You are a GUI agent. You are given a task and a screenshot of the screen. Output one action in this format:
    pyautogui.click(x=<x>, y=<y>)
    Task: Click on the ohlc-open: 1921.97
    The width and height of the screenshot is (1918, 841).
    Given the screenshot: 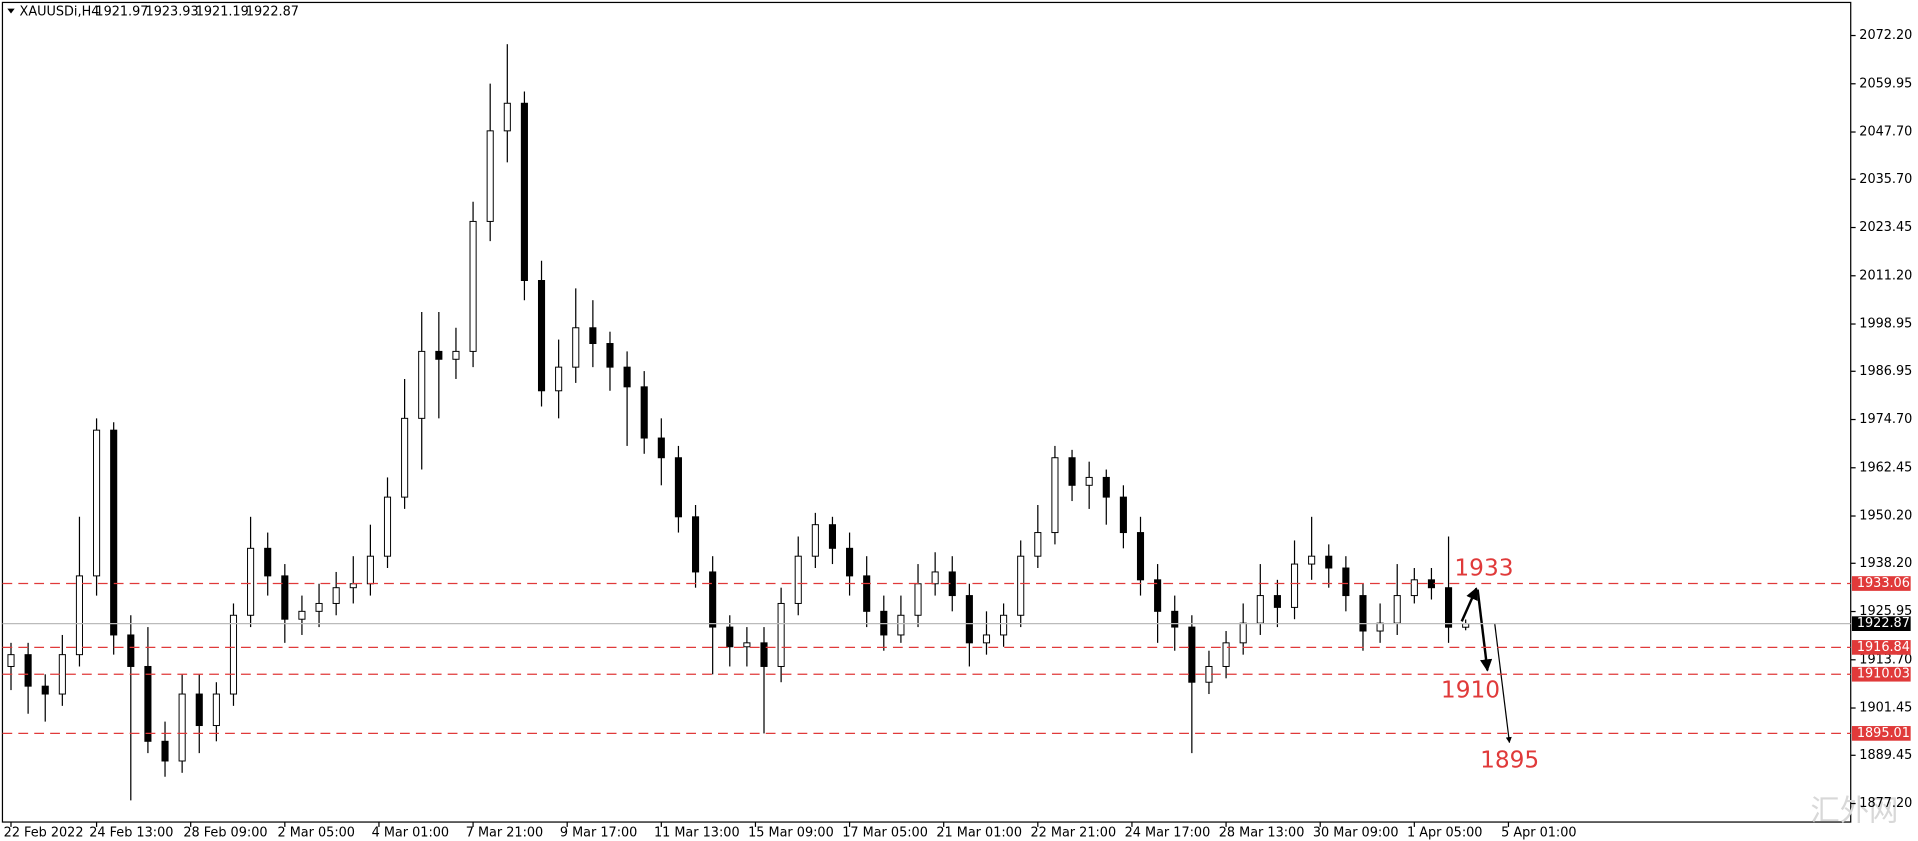 What is the action you would take?
    pyautogui.click(x=121, y=12)
    